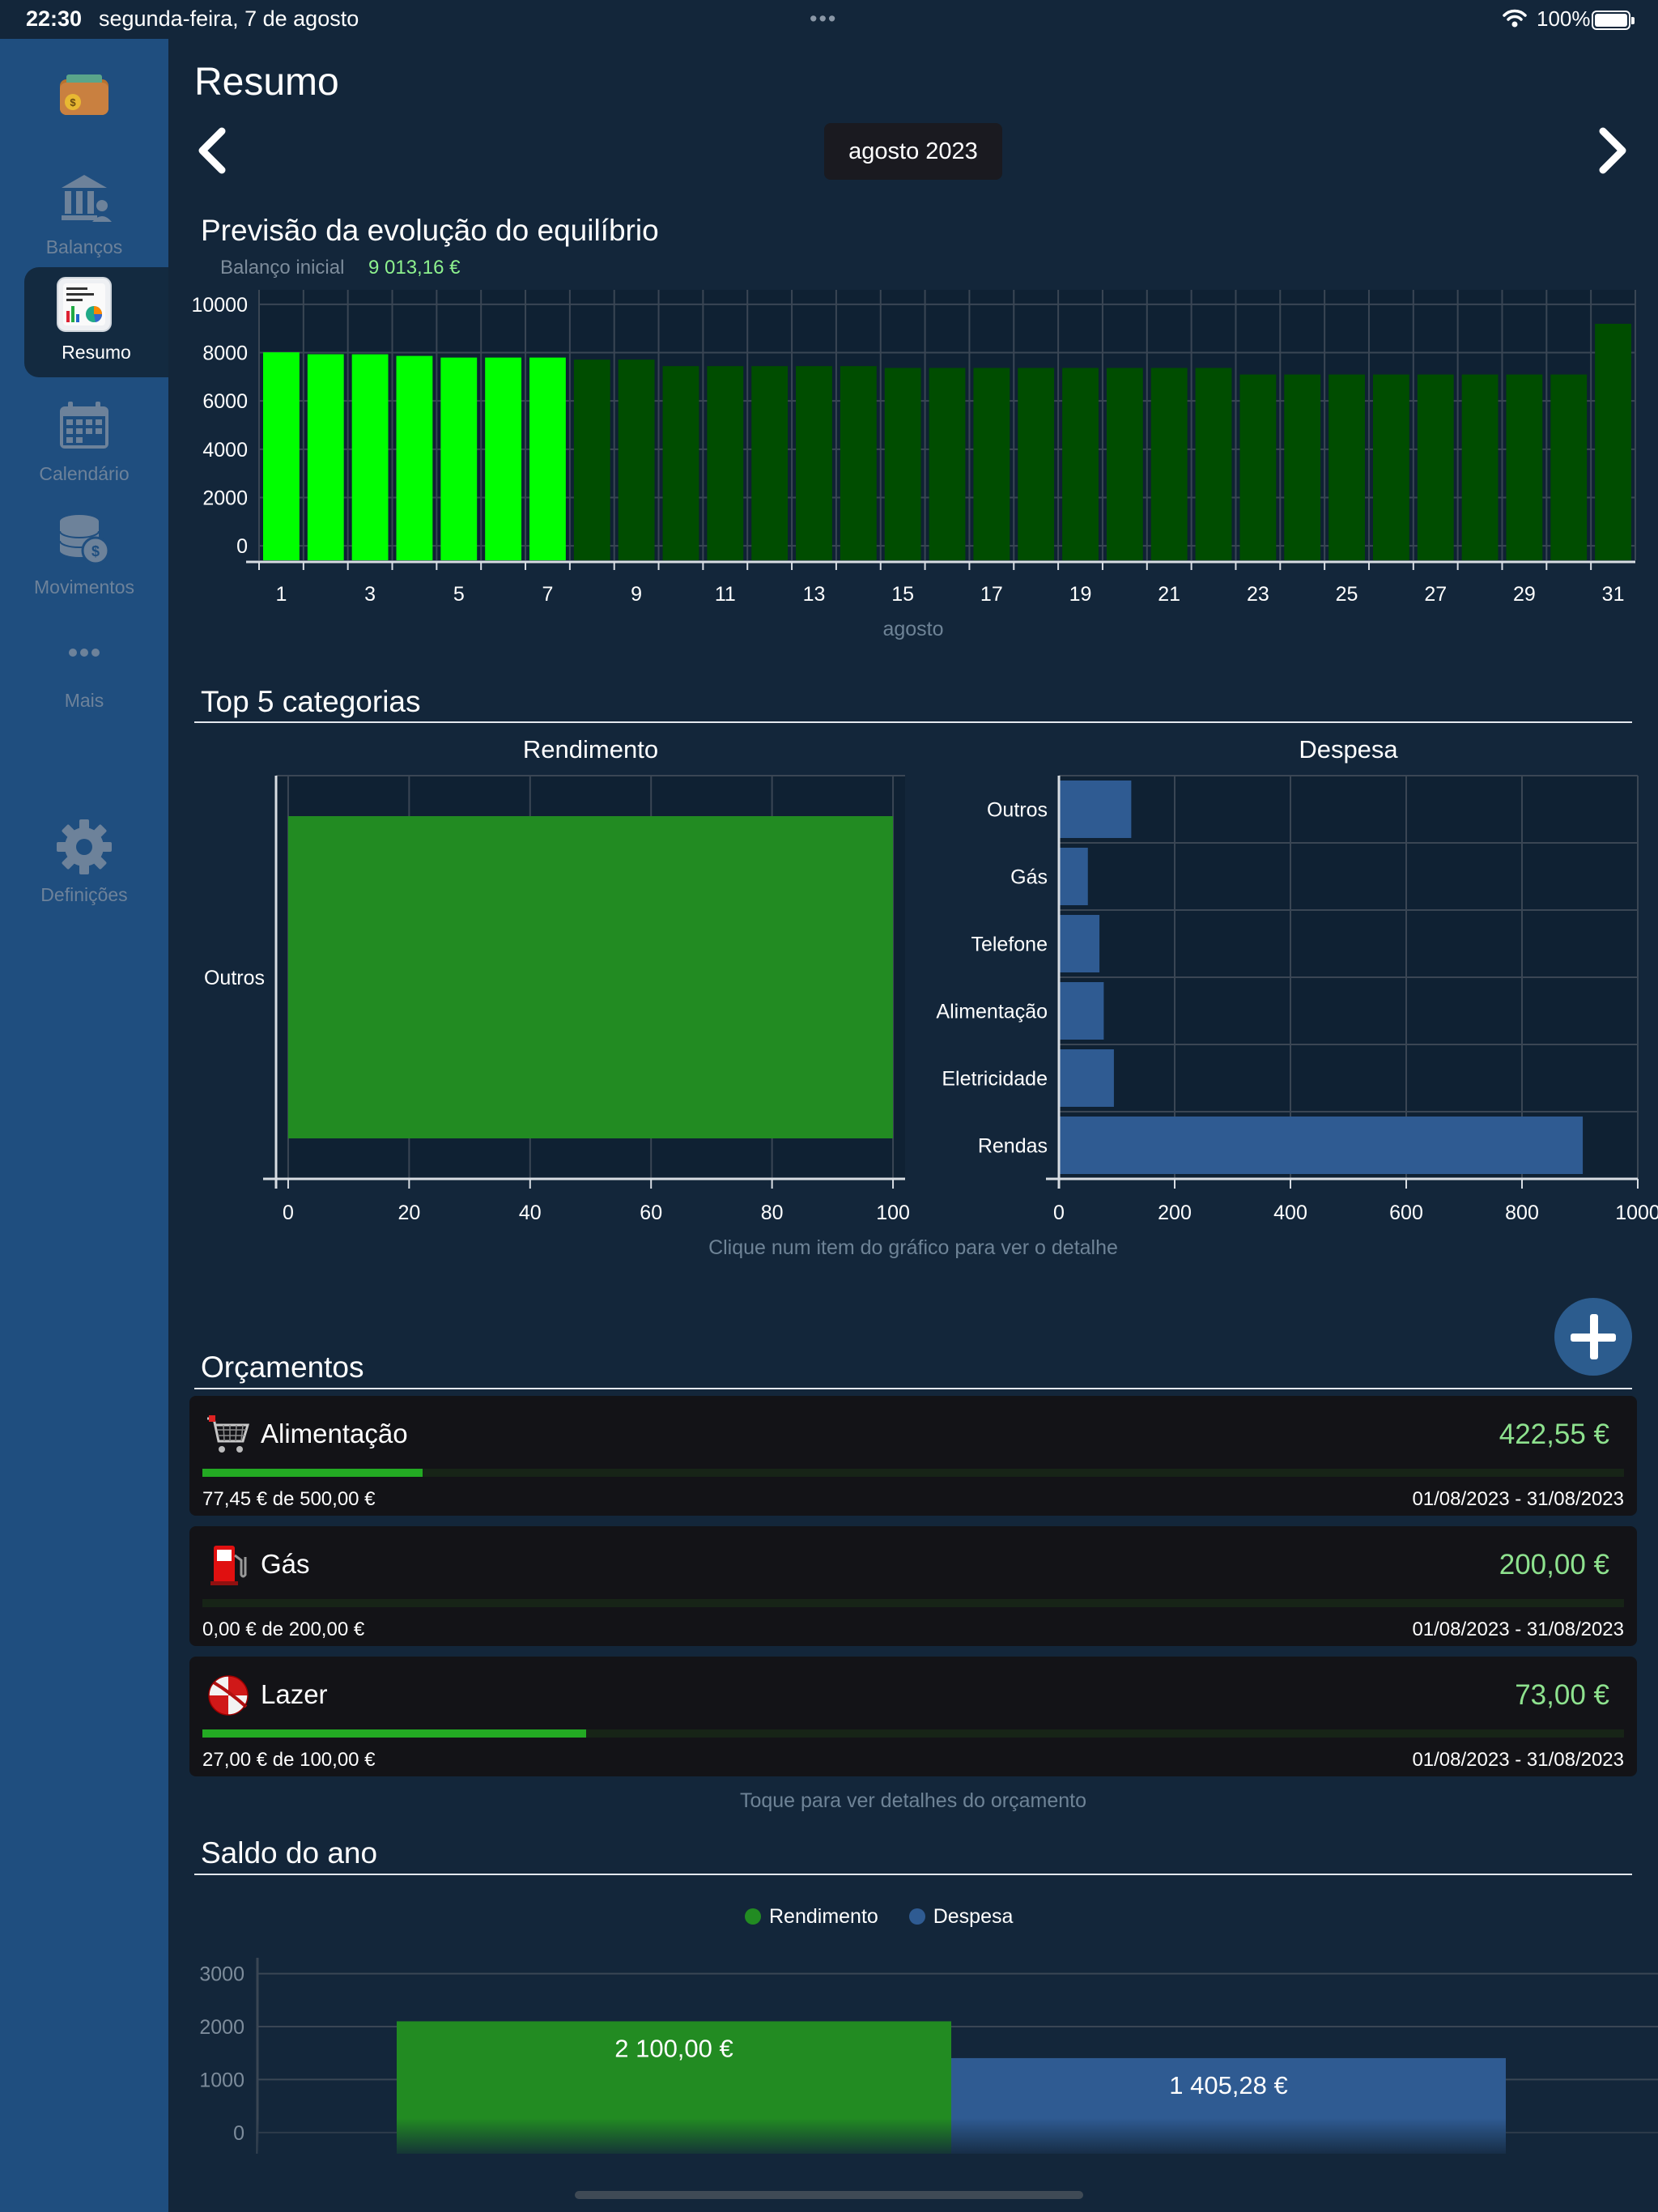 Image resolution: width=1658 pixels, height=2212 pixels. I want to click on y-tick-label: 8000, so click(225, 354).